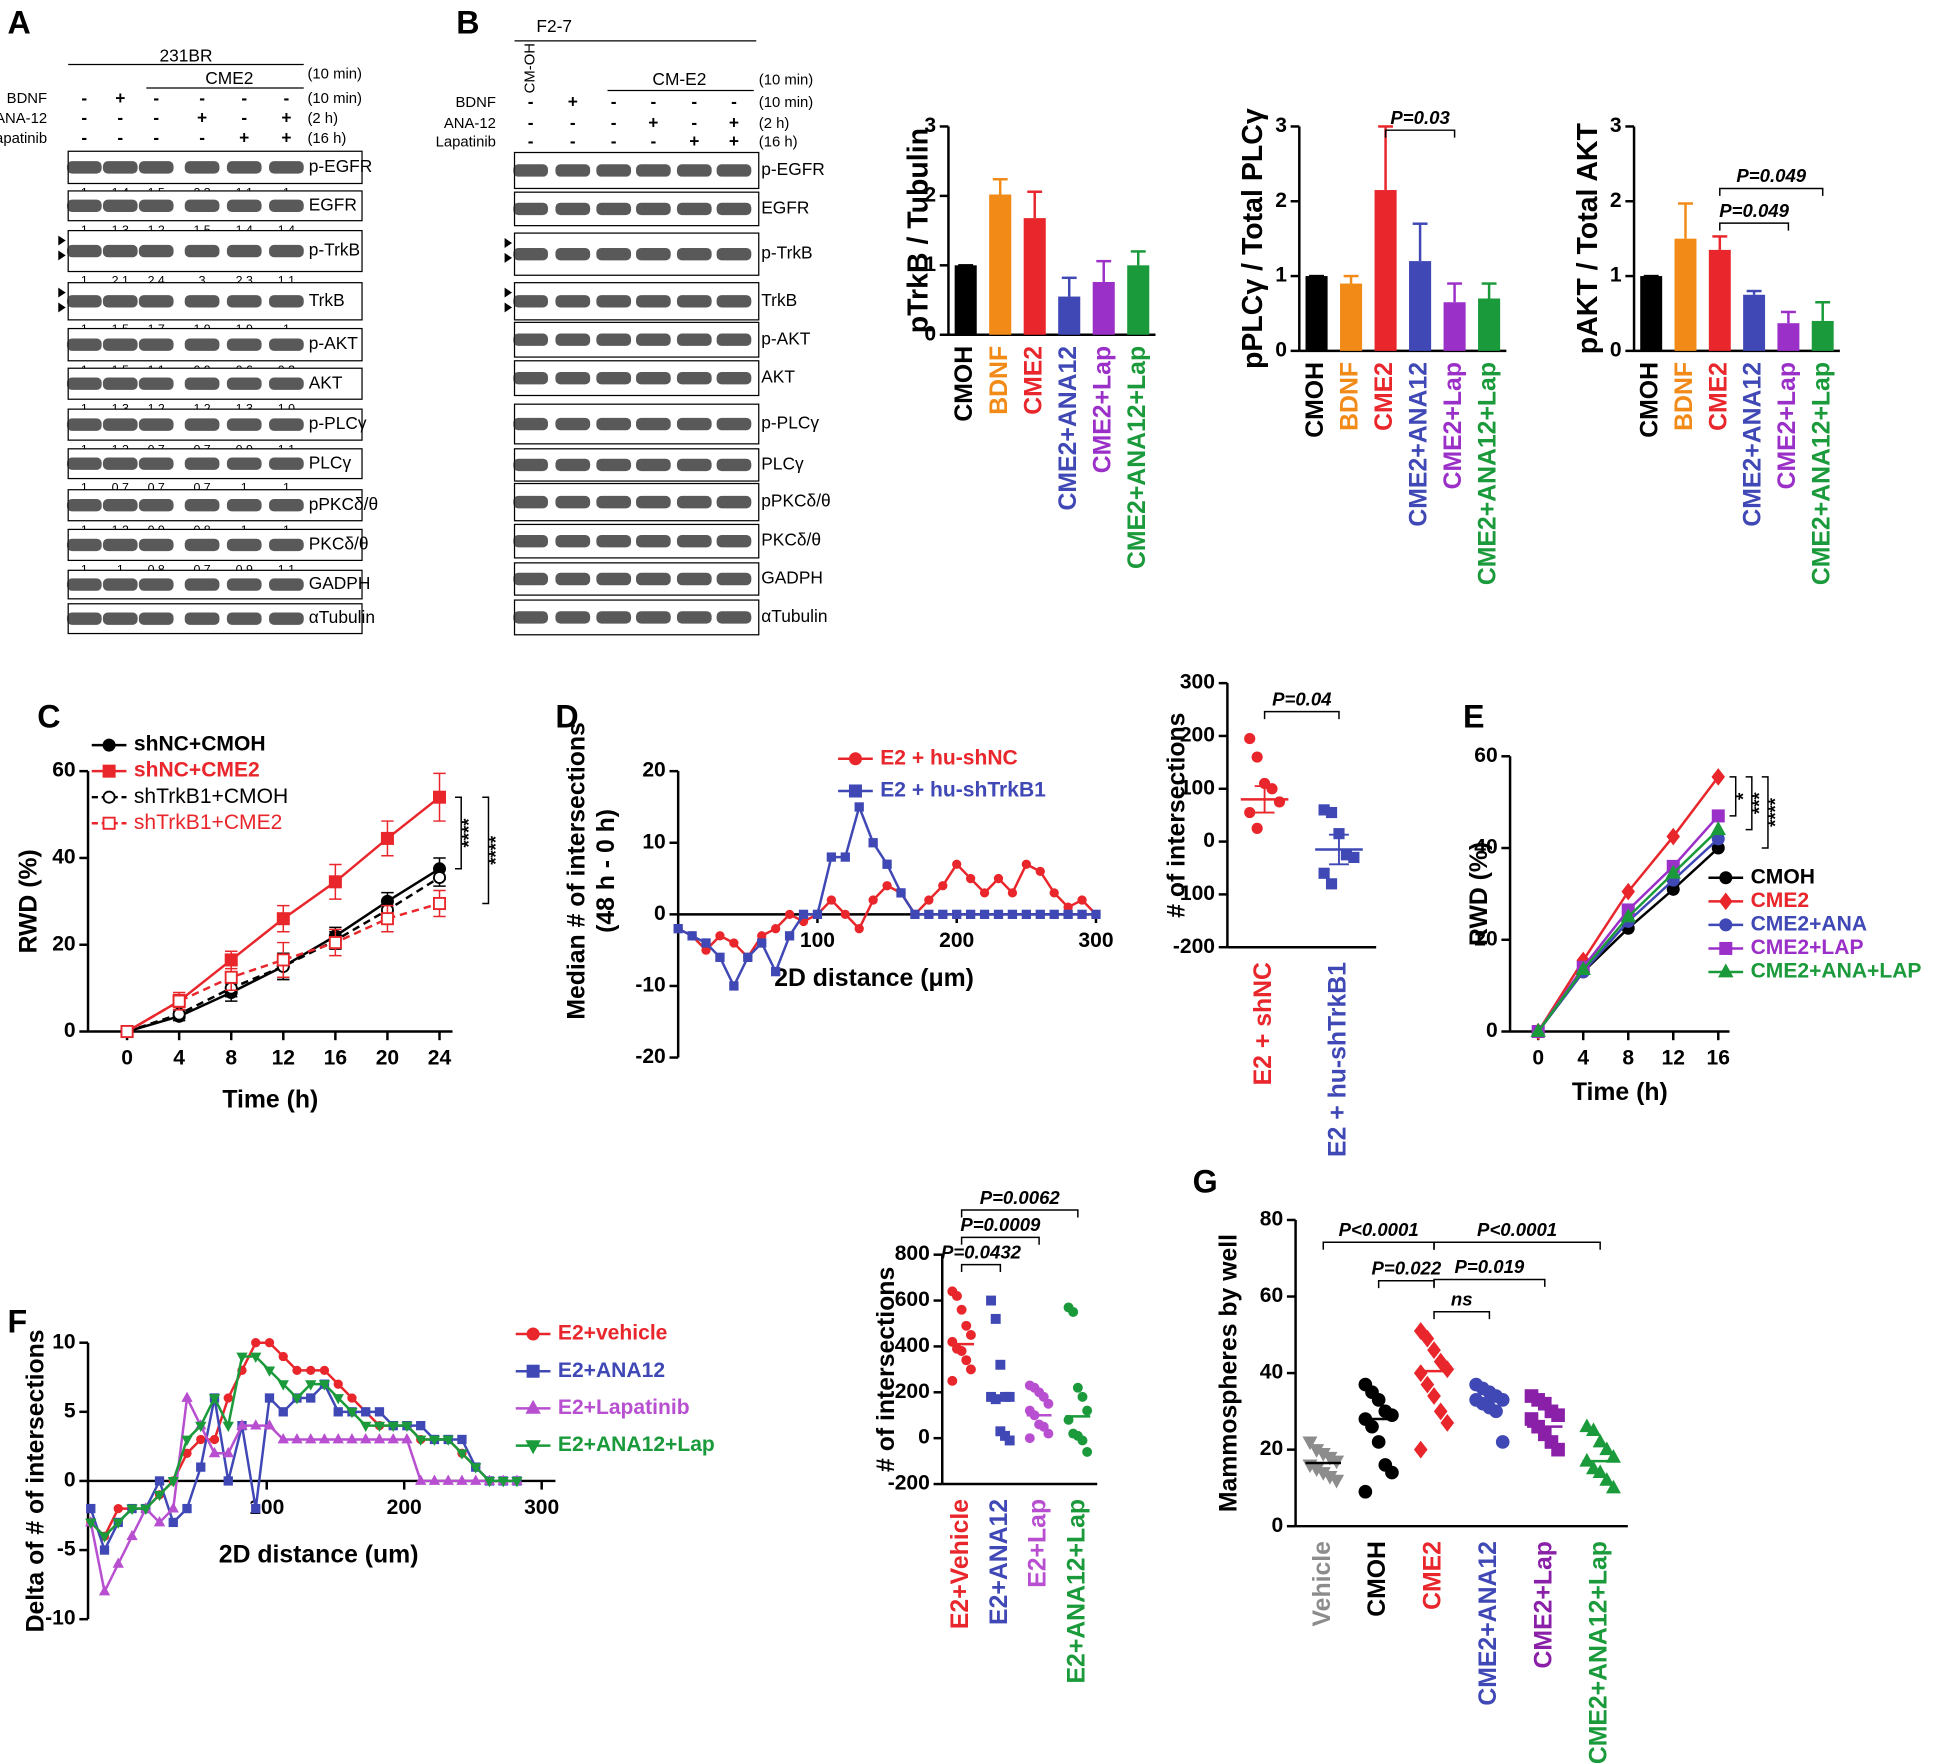  Describe the element at coordinates (1543, 1604) in the screenshot. I see `x-tick-label: CME2+Lap` at that location.